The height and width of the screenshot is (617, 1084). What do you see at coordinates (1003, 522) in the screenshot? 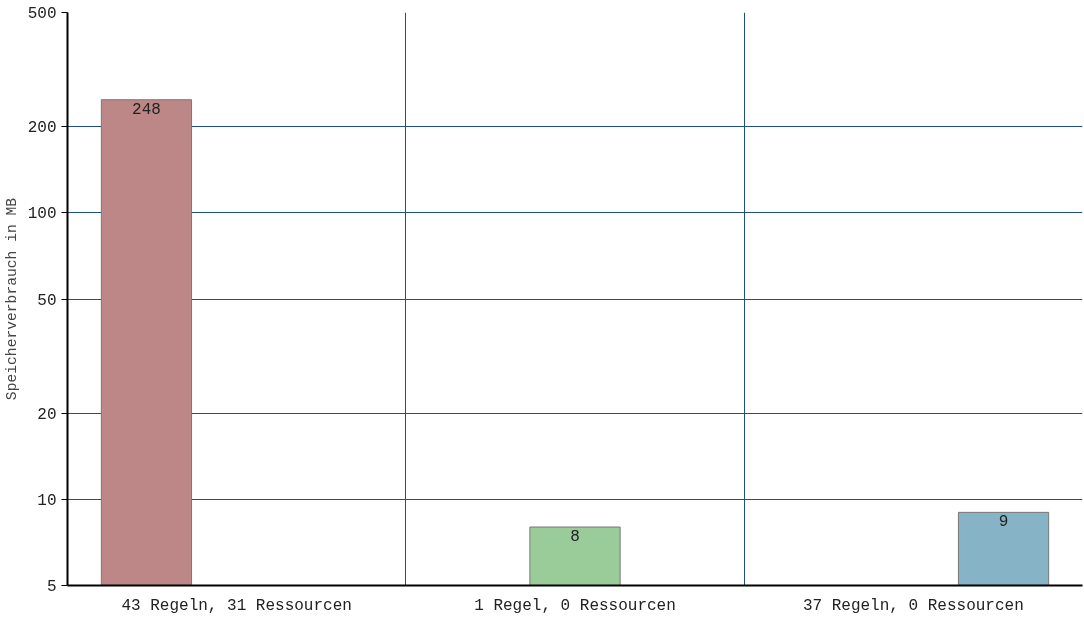
I see `data-label: 9` at bounding box center [1003, 522].